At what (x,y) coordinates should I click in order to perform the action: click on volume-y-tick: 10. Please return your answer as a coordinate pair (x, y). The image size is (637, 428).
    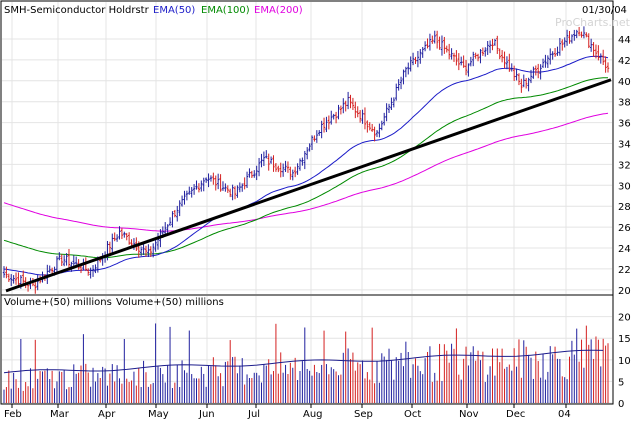
    Looking at the image, I should click on (624, 361).